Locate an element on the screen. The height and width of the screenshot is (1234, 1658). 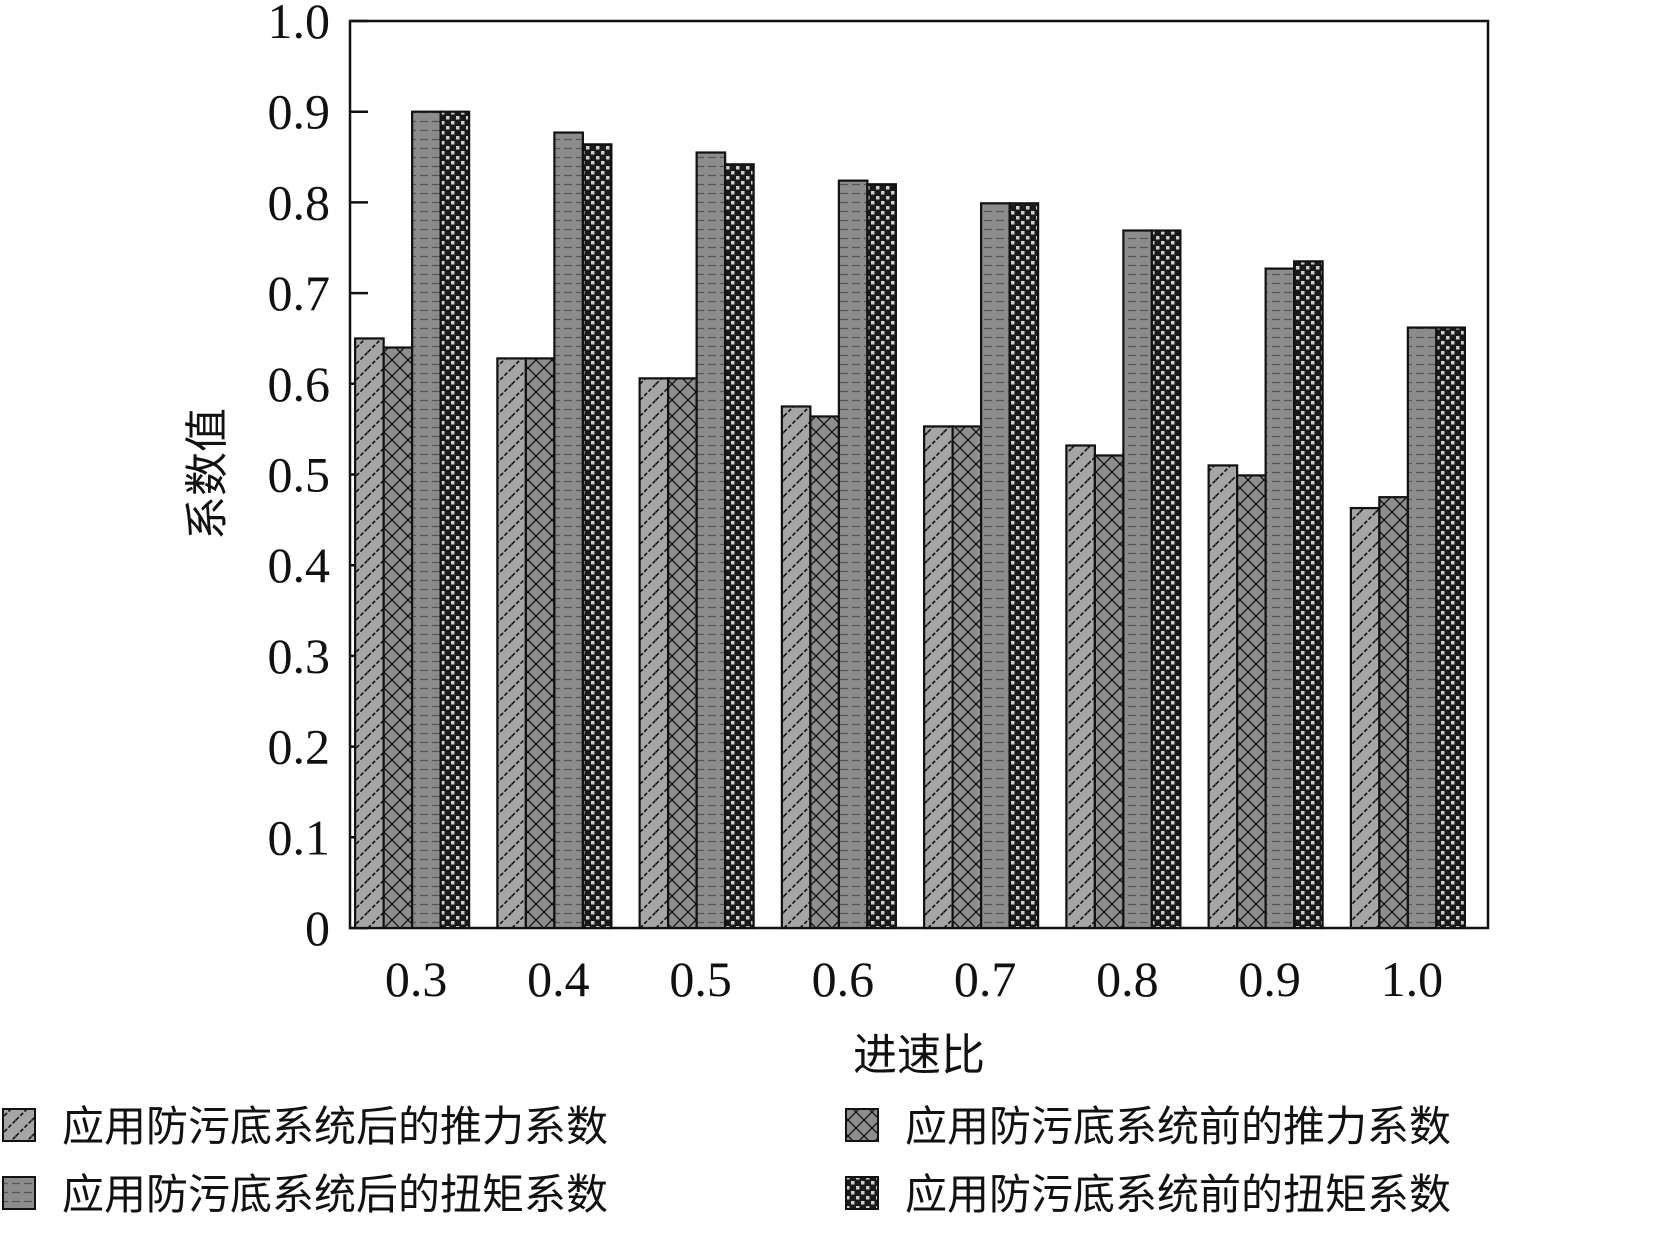
bar-series-4-cat-0.4 is located at coordinates (597, 536).